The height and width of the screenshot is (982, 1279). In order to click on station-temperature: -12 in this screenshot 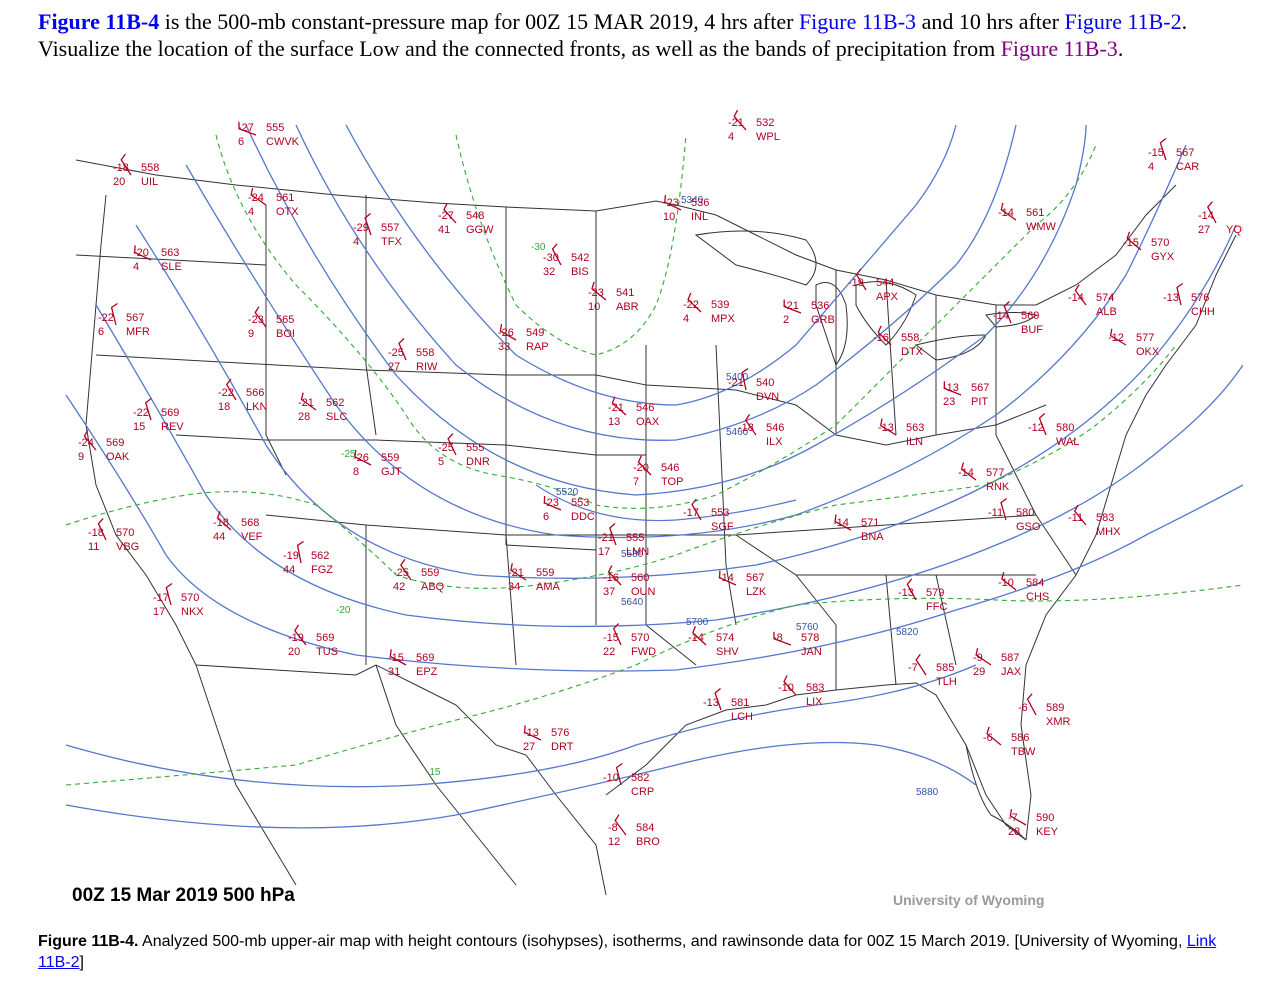, I will do `click(1116, 338)`.